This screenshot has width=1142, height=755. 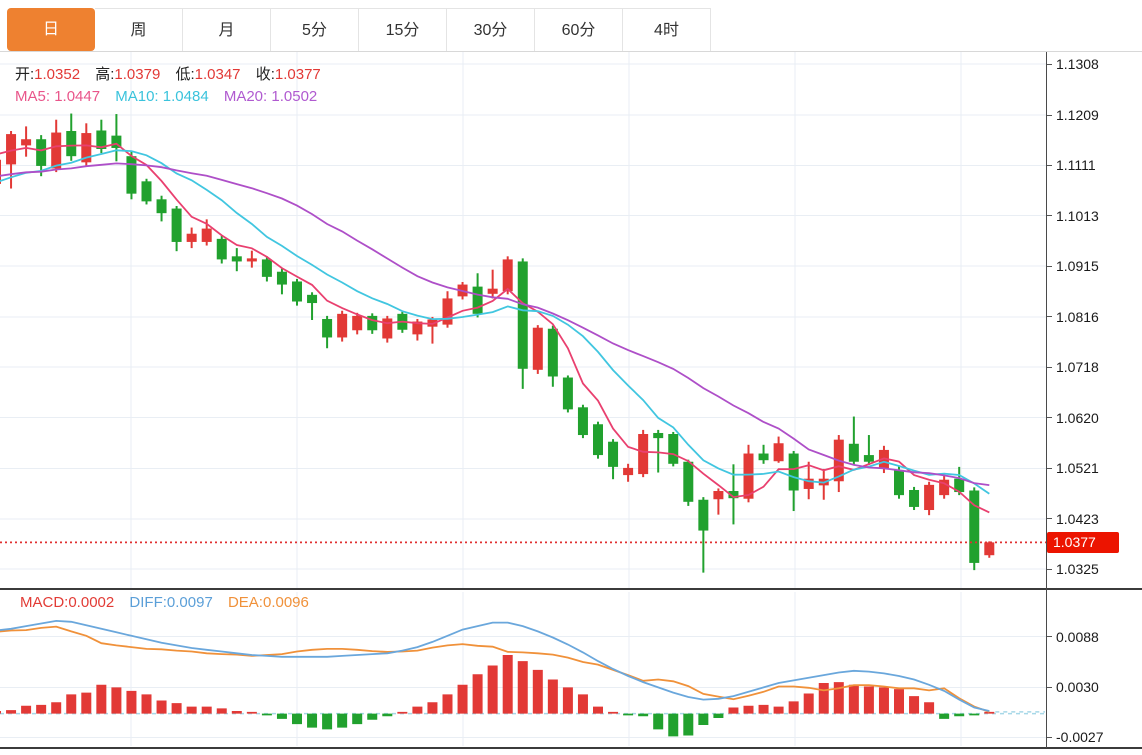 What do you see at coordinates (1083, 542) in the screenshot?
I see `last-price-tag: 1.0377` at bounding box center [1083, 542].